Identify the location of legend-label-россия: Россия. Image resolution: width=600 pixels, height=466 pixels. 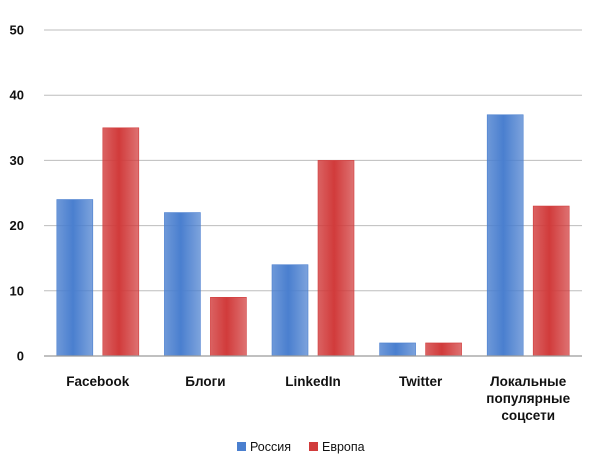
(270, 447).